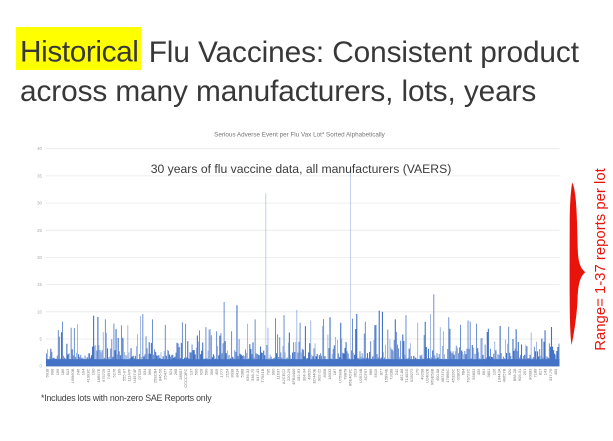  Describe the element at coordinates (124, 374) in the screenshot. I see `svg-text: 555-97` at that location.